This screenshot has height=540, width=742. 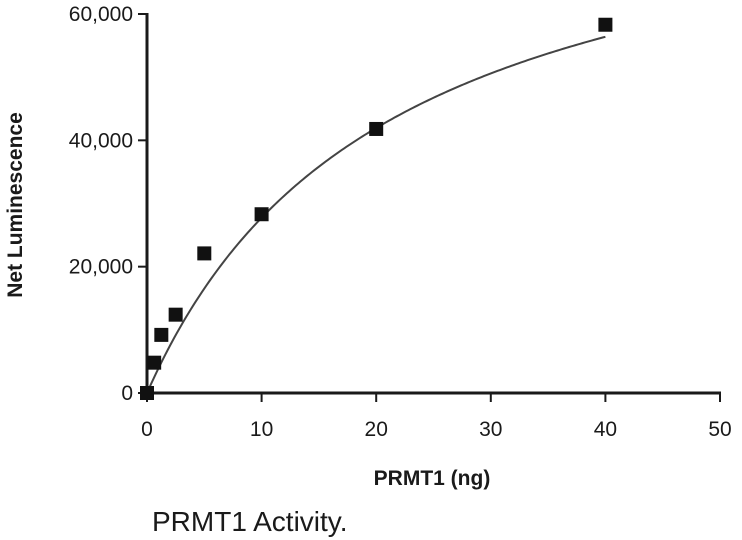 I want to click on x-tick-label: 40, so click(x=605, y=429).